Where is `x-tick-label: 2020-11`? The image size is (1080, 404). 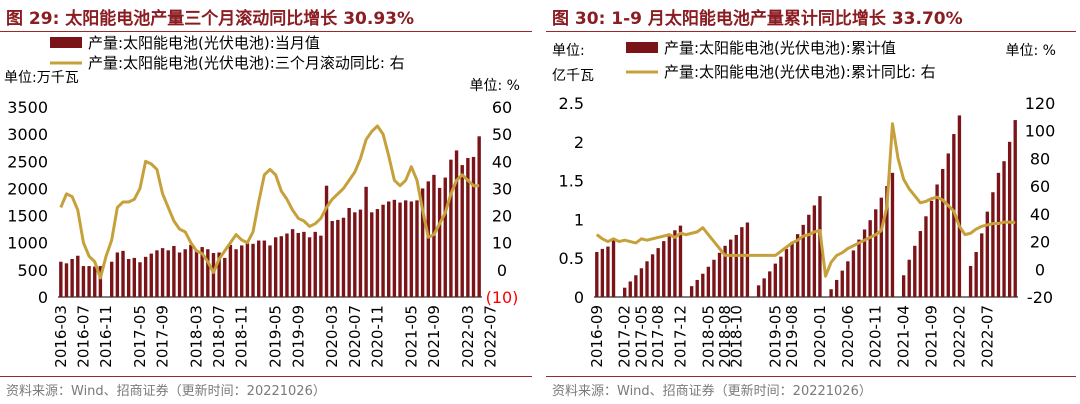 x-tick-label: 2020-11 is located at coordinates (876, 336).